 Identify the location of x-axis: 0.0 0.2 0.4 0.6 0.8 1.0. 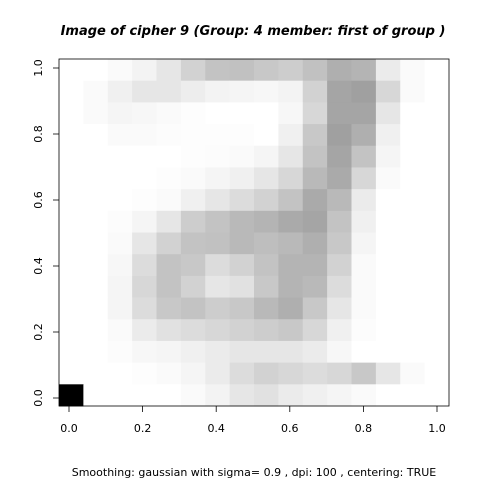
(253, 420).